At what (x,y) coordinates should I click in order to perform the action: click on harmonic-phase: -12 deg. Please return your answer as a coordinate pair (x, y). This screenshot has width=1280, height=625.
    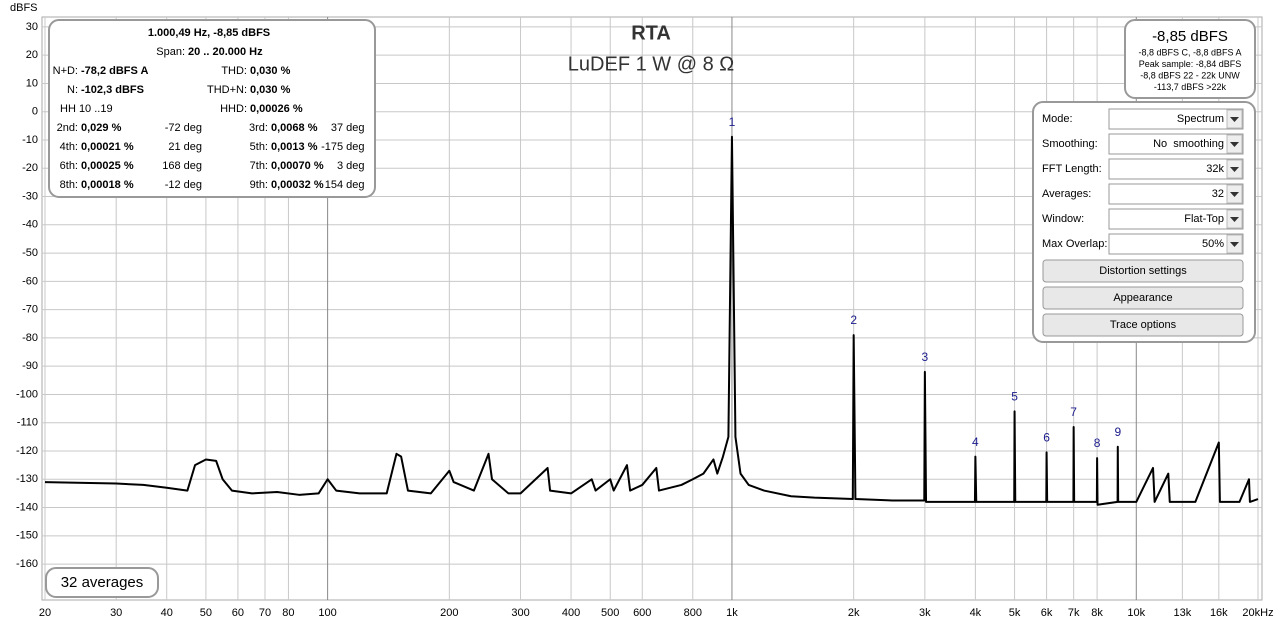
    Looking at the image, I should click on (183, 185).